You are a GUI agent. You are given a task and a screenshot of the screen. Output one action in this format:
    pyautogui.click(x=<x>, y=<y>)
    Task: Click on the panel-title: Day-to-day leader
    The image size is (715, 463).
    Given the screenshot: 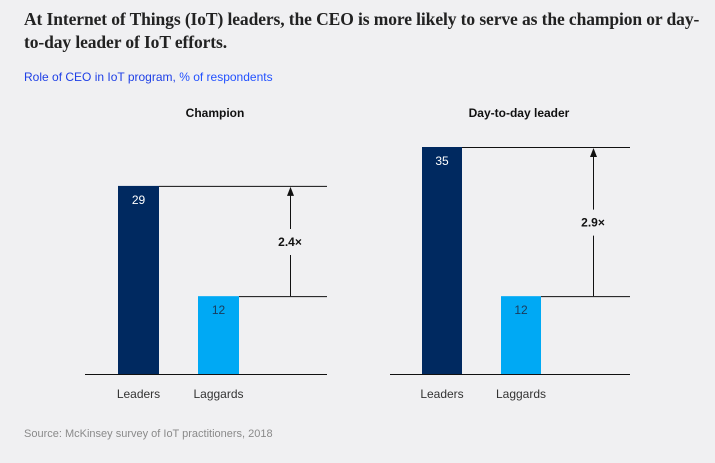 What is the action you would take?
    pyautogui.click(x=519, y=113)
    